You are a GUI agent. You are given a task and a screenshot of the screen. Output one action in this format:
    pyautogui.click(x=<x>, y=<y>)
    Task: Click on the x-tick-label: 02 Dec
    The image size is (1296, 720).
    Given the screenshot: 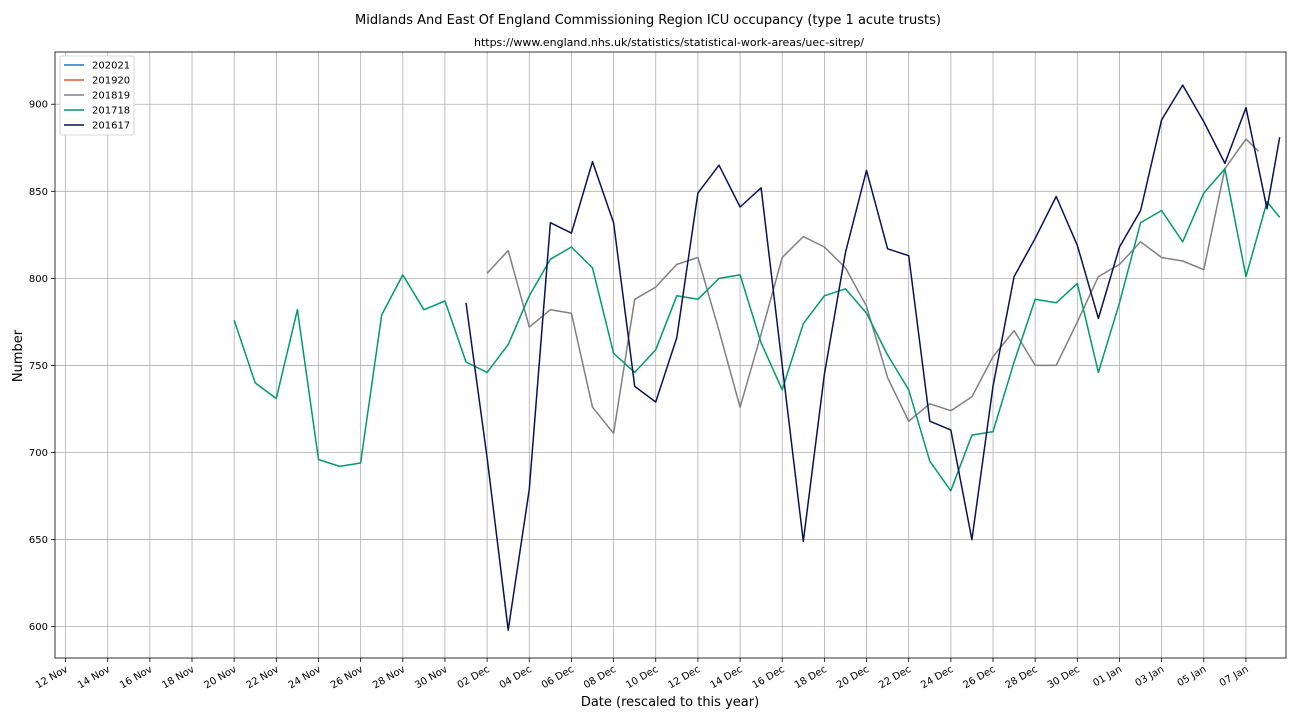 What is the action you would take?
    pyautogui.click(x=474, y=677)
    